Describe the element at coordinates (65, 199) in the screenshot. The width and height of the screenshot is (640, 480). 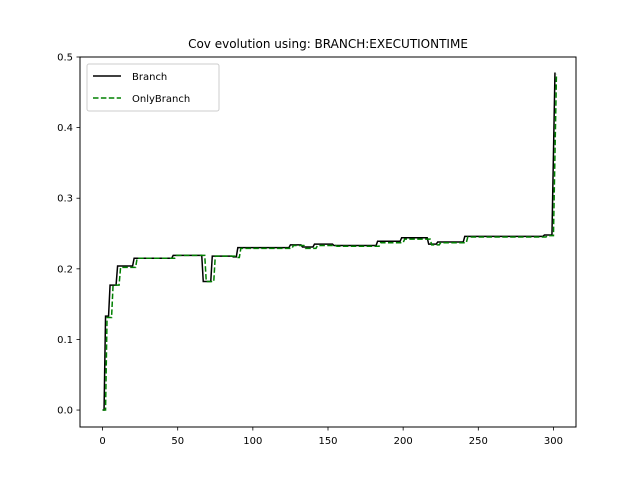
I see `y-tick-label: 0.3` at that location.